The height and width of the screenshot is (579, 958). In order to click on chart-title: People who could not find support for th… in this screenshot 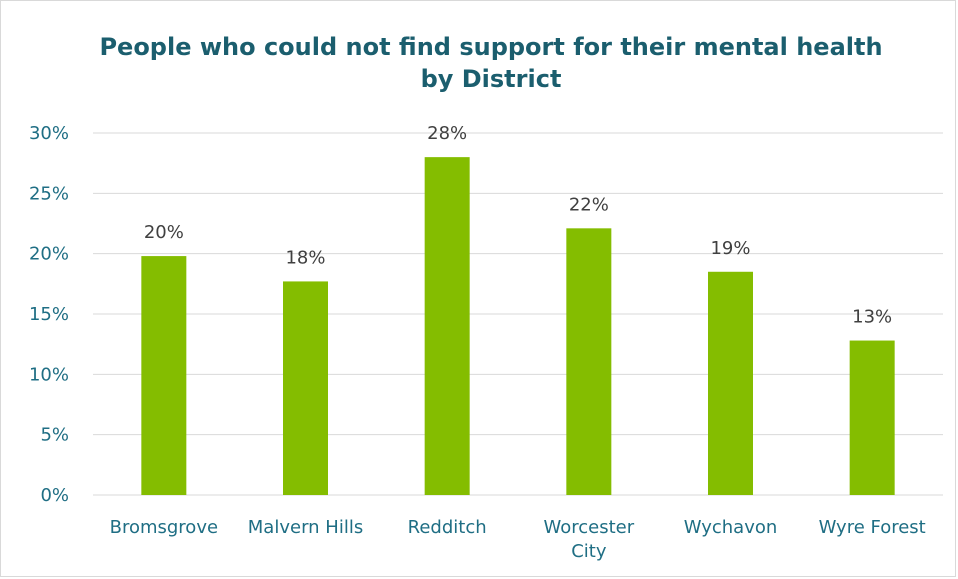, I will do `click(491, 63)`.